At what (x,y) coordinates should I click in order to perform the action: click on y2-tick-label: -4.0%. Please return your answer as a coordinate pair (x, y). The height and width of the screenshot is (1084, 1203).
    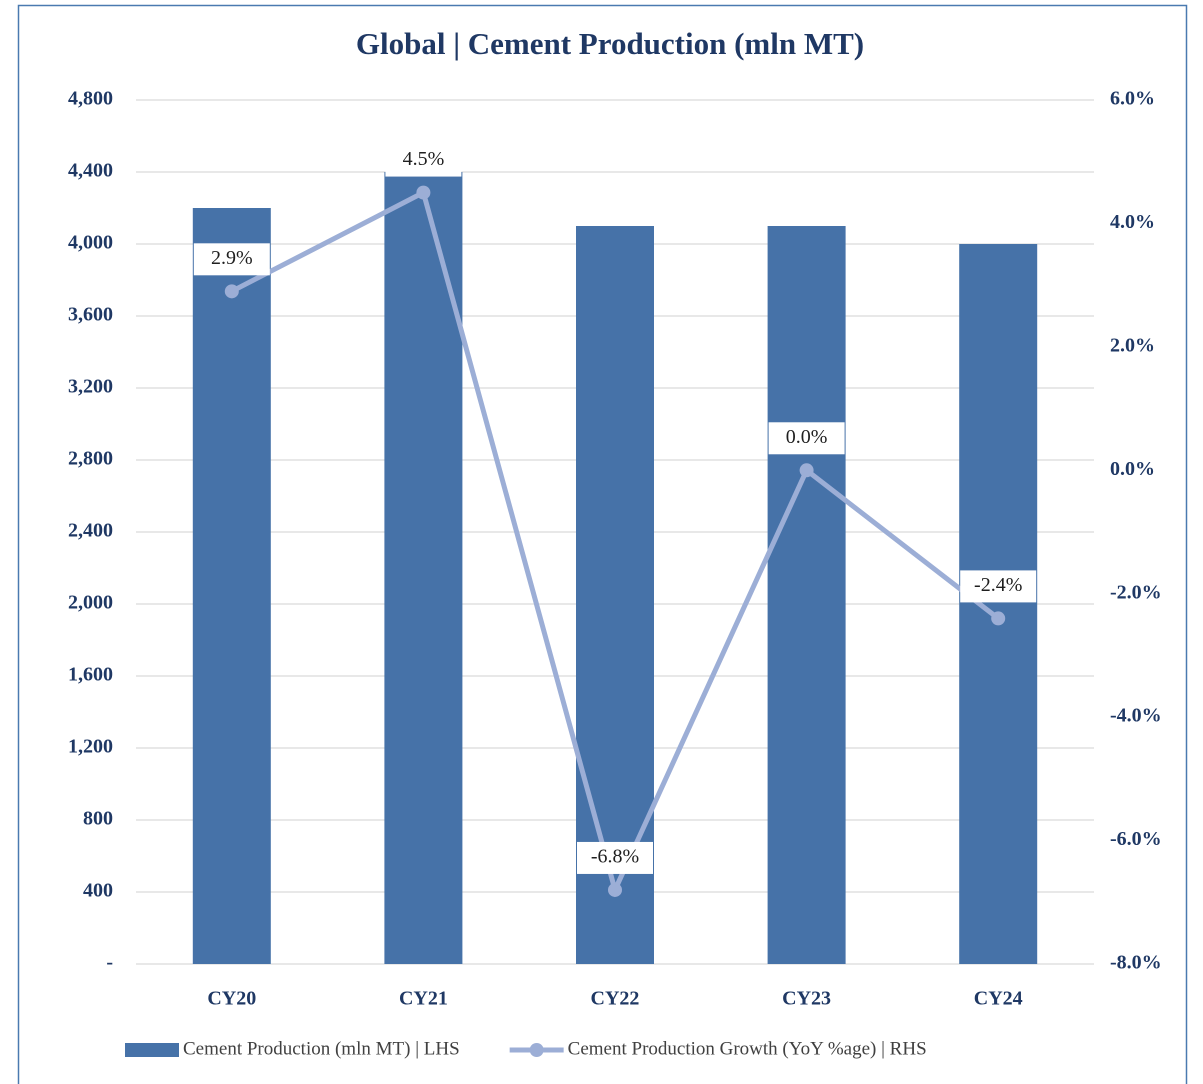
    Looking at the image, I should click on (1136, 716).